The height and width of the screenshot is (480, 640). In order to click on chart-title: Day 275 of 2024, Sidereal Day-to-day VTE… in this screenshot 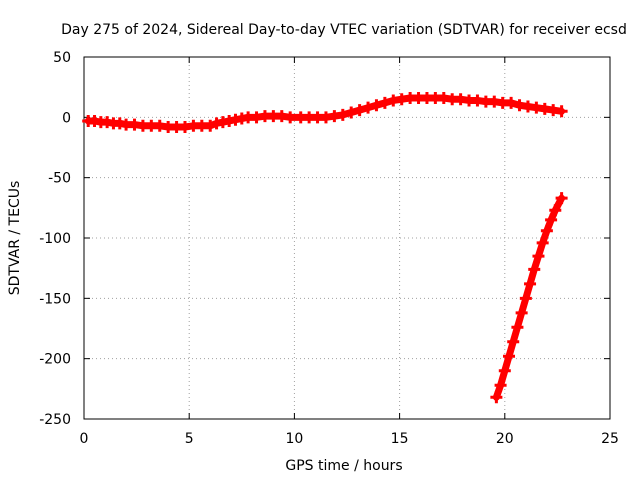, I will do `click(344, 30)`.